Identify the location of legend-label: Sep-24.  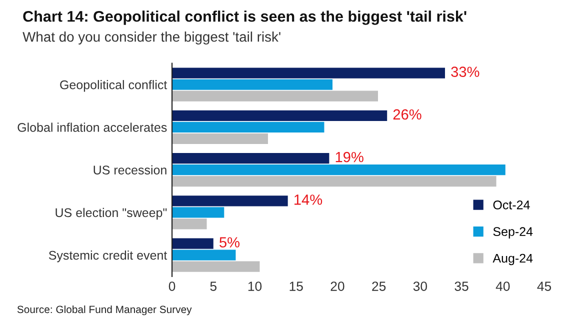
(513, 232).